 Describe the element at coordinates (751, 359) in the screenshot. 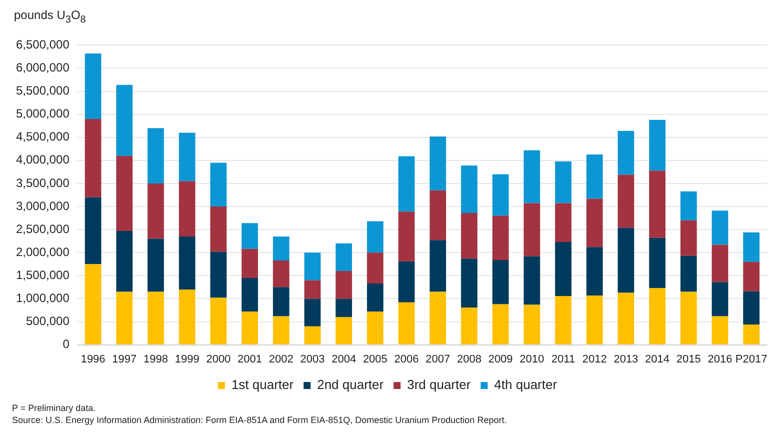

I see `x-tick-label: P2017` at that location.